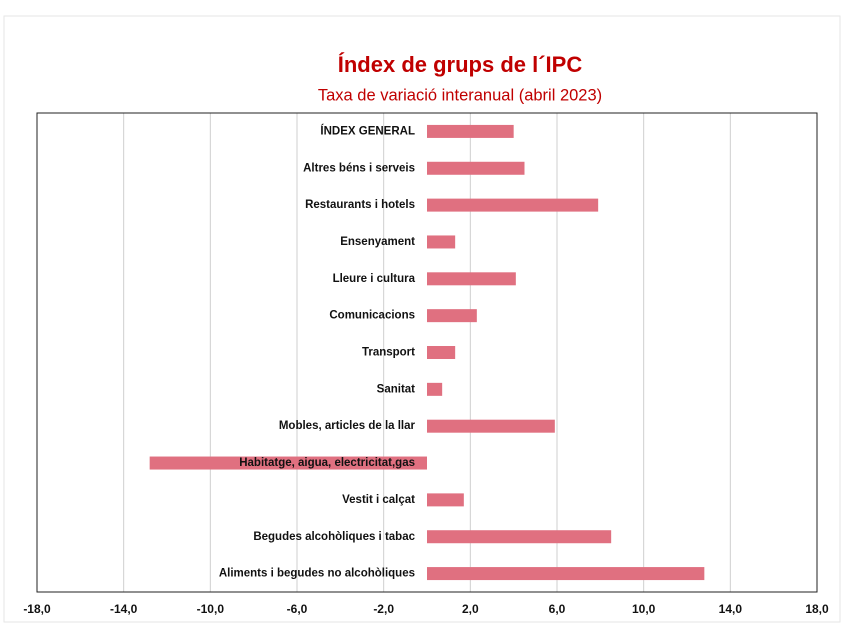 Image resolution: width=845 pixels, height=626 pixels. I want to click on category-label: Sanitat, so click(396, 389).